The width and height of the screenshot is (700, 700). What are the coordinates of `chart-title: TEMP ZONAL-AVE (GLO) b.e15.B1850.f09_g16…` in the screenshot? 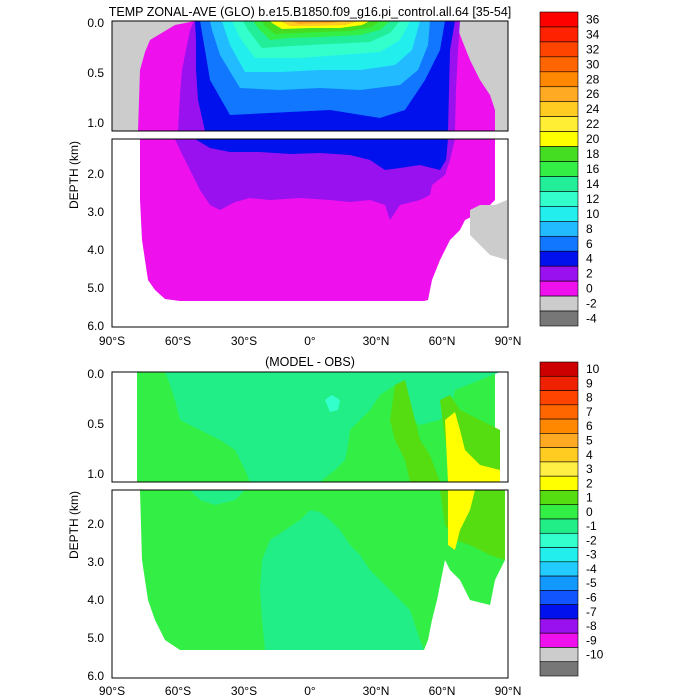 It's located at (310, 12).